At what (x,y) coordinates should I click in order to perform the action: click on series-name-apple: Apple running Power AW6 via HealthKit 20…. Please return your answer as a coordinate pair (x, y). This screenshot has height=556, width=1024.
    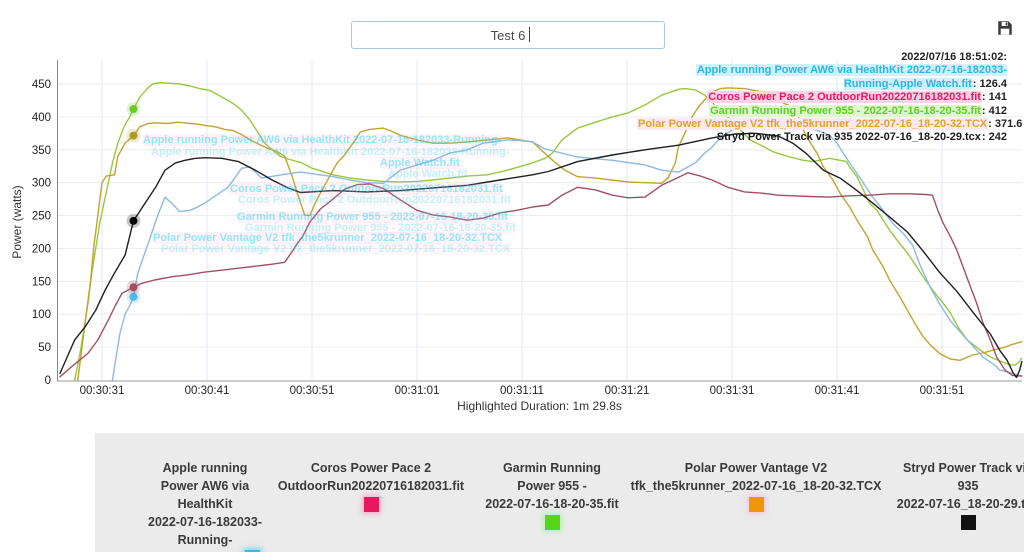
    Looking at the image, I should click on (851, 77).